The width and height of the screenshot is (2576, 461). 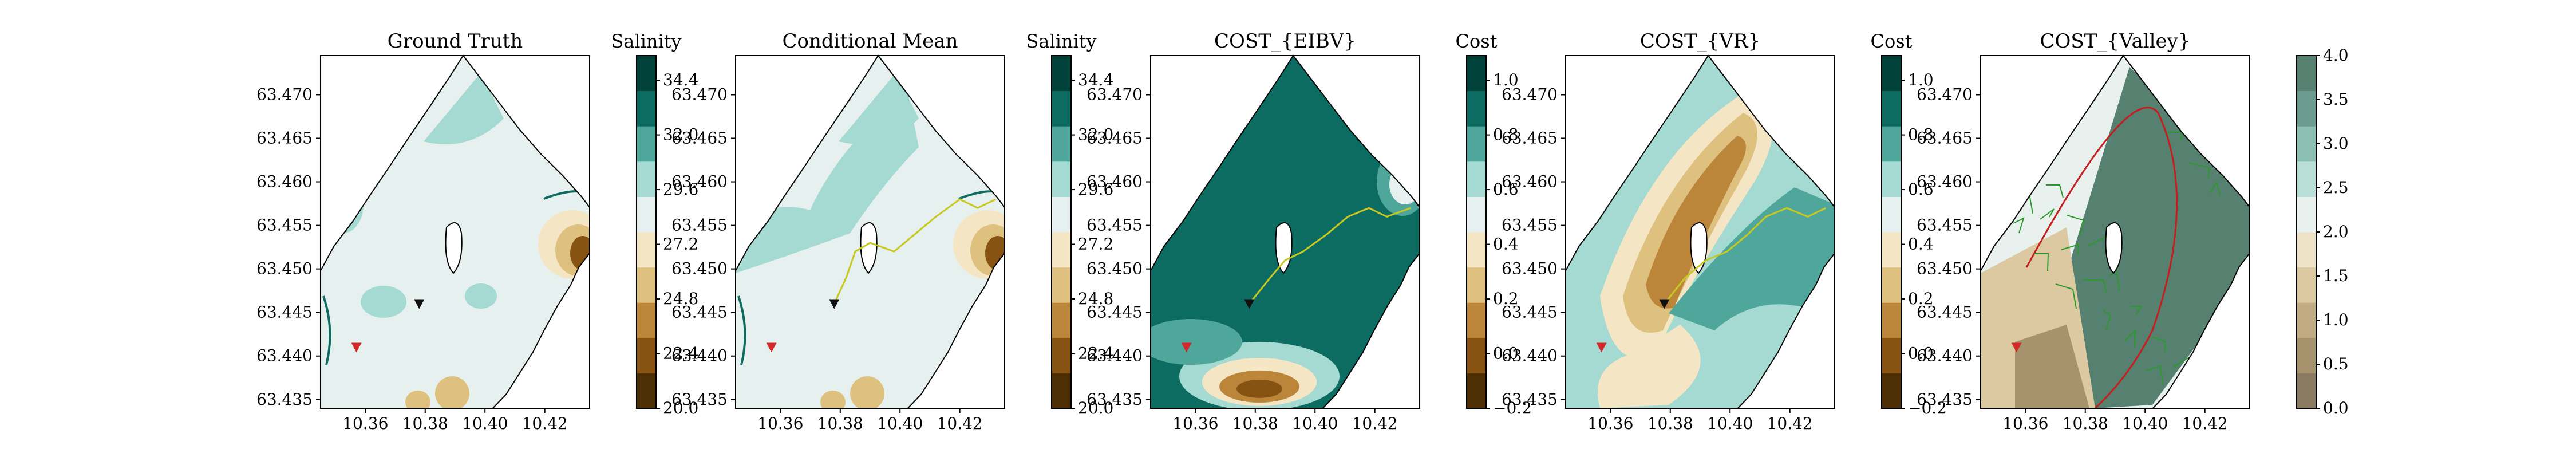 I want to click on red-boundary, so click(x=2101, y=257).